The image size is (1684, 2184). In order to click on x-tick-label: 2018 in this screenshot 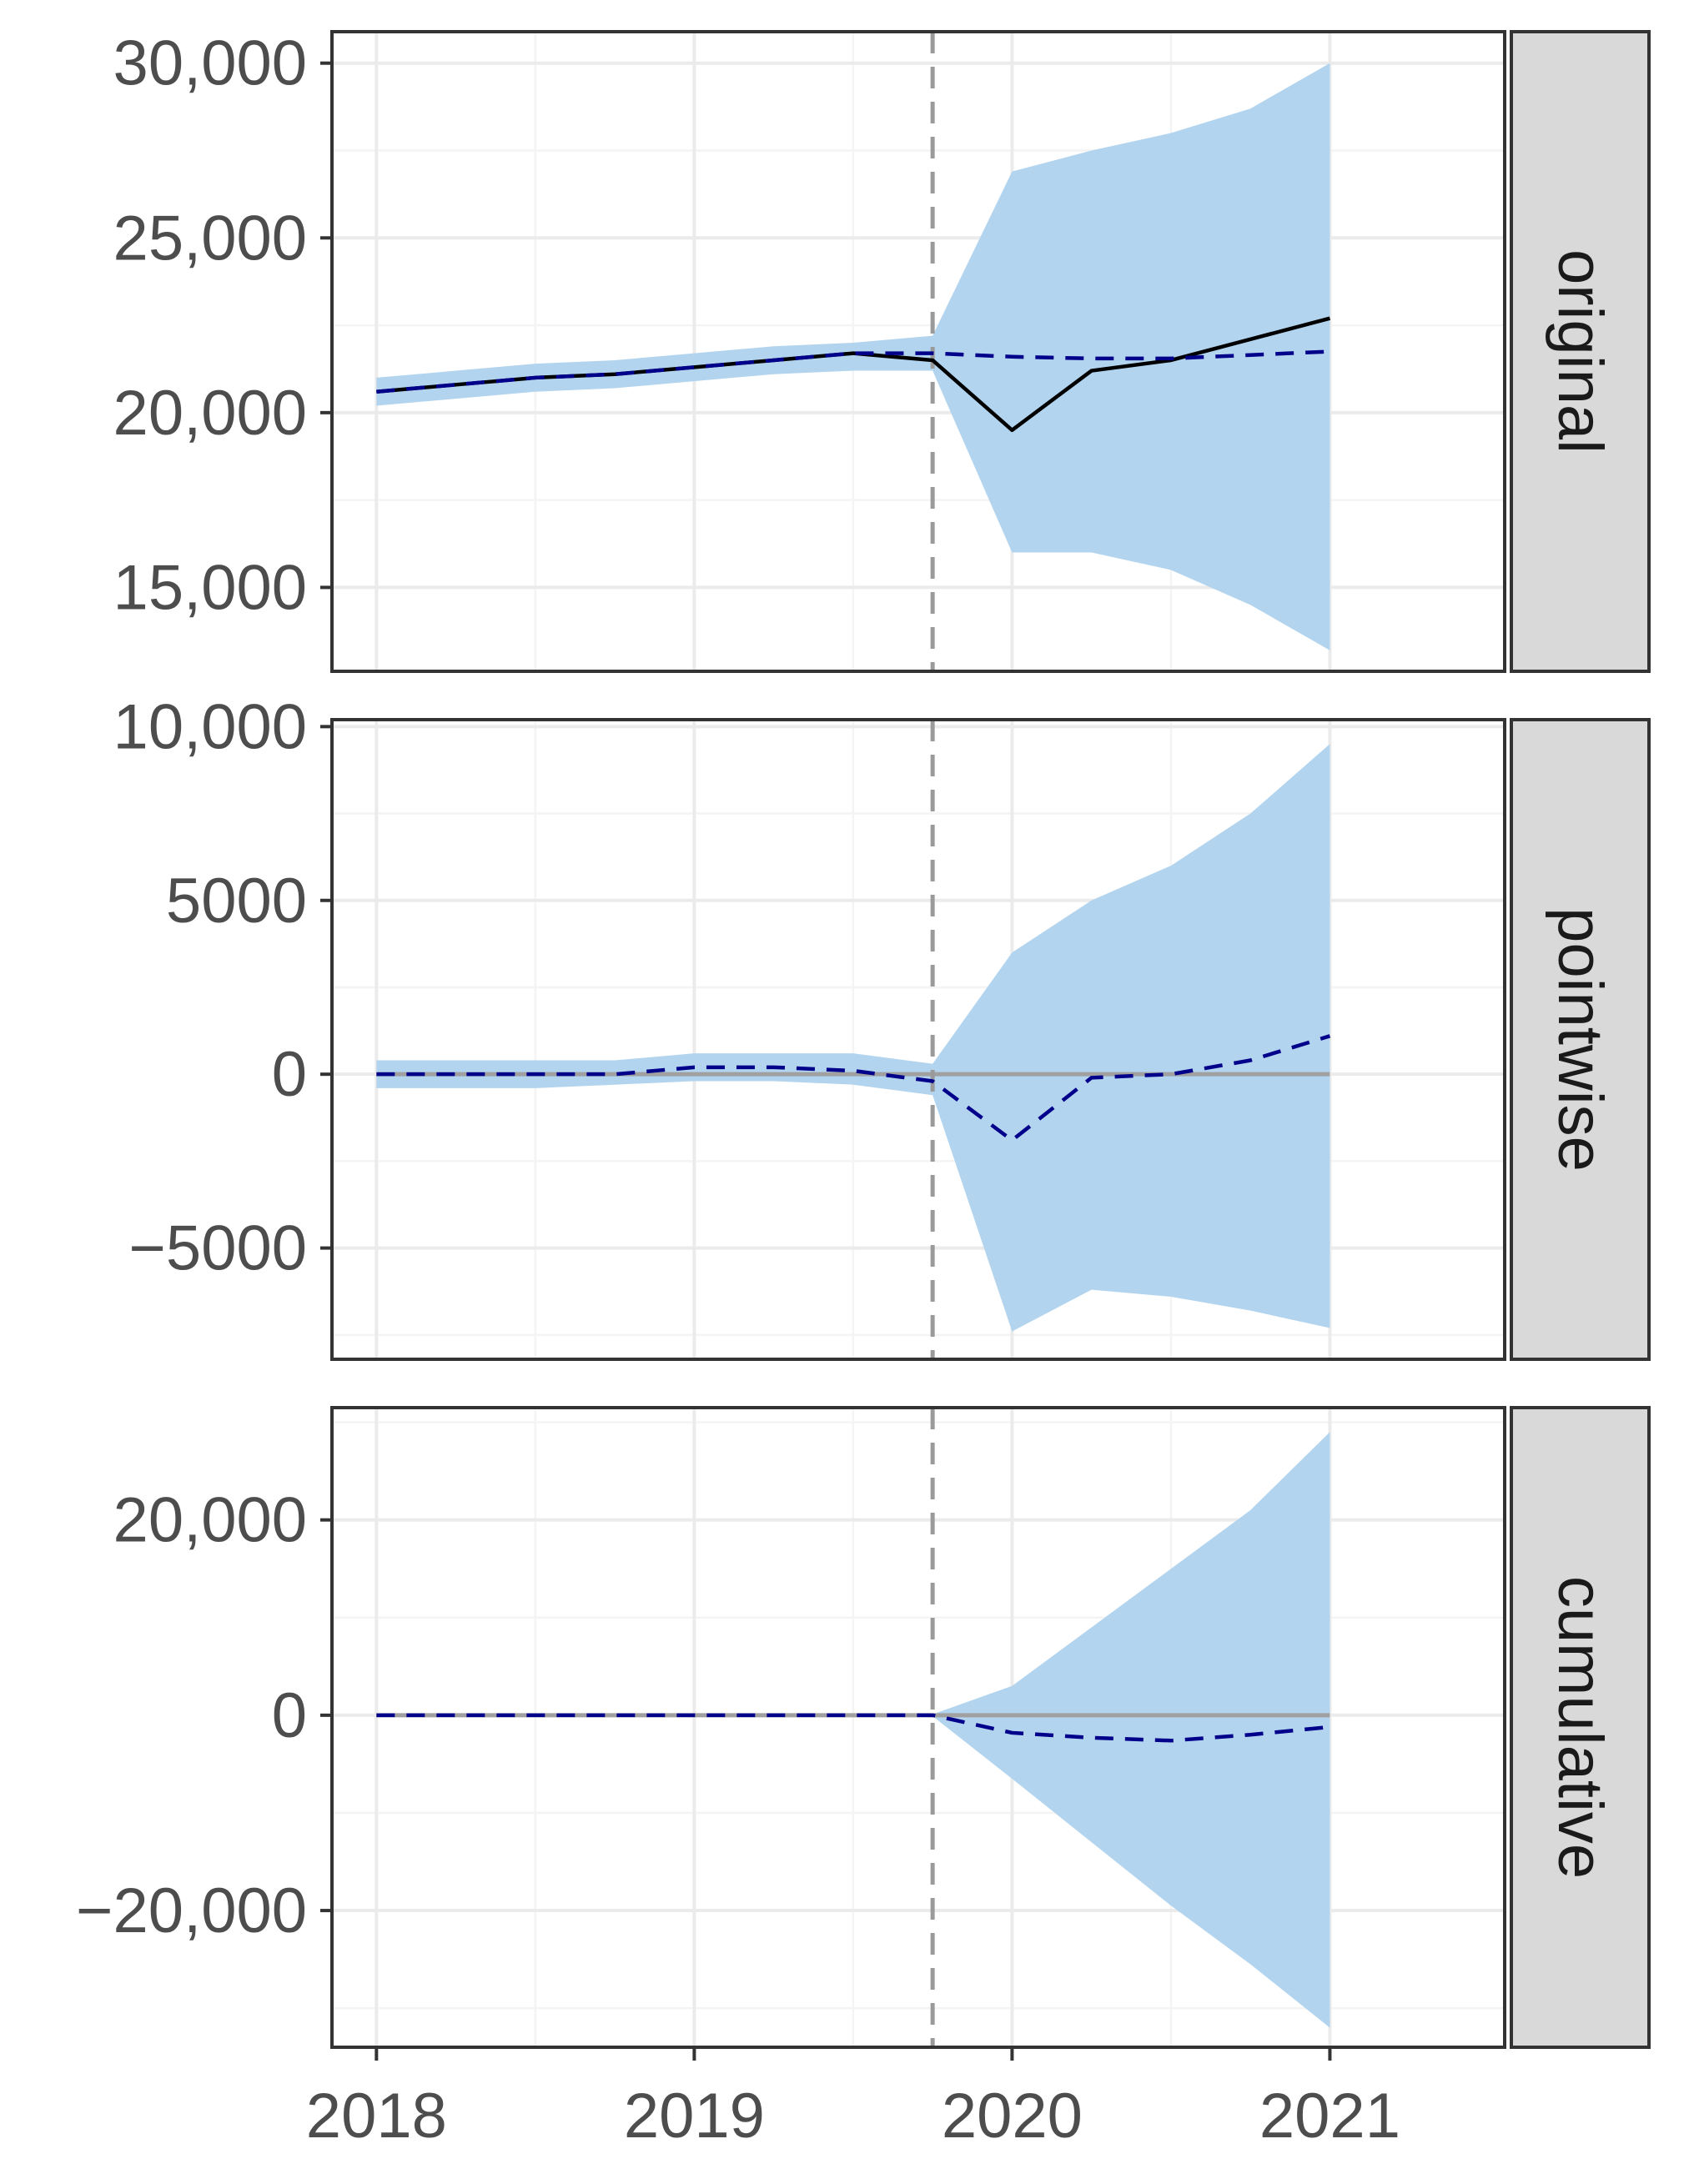, I will do `click(376, 2116)`.